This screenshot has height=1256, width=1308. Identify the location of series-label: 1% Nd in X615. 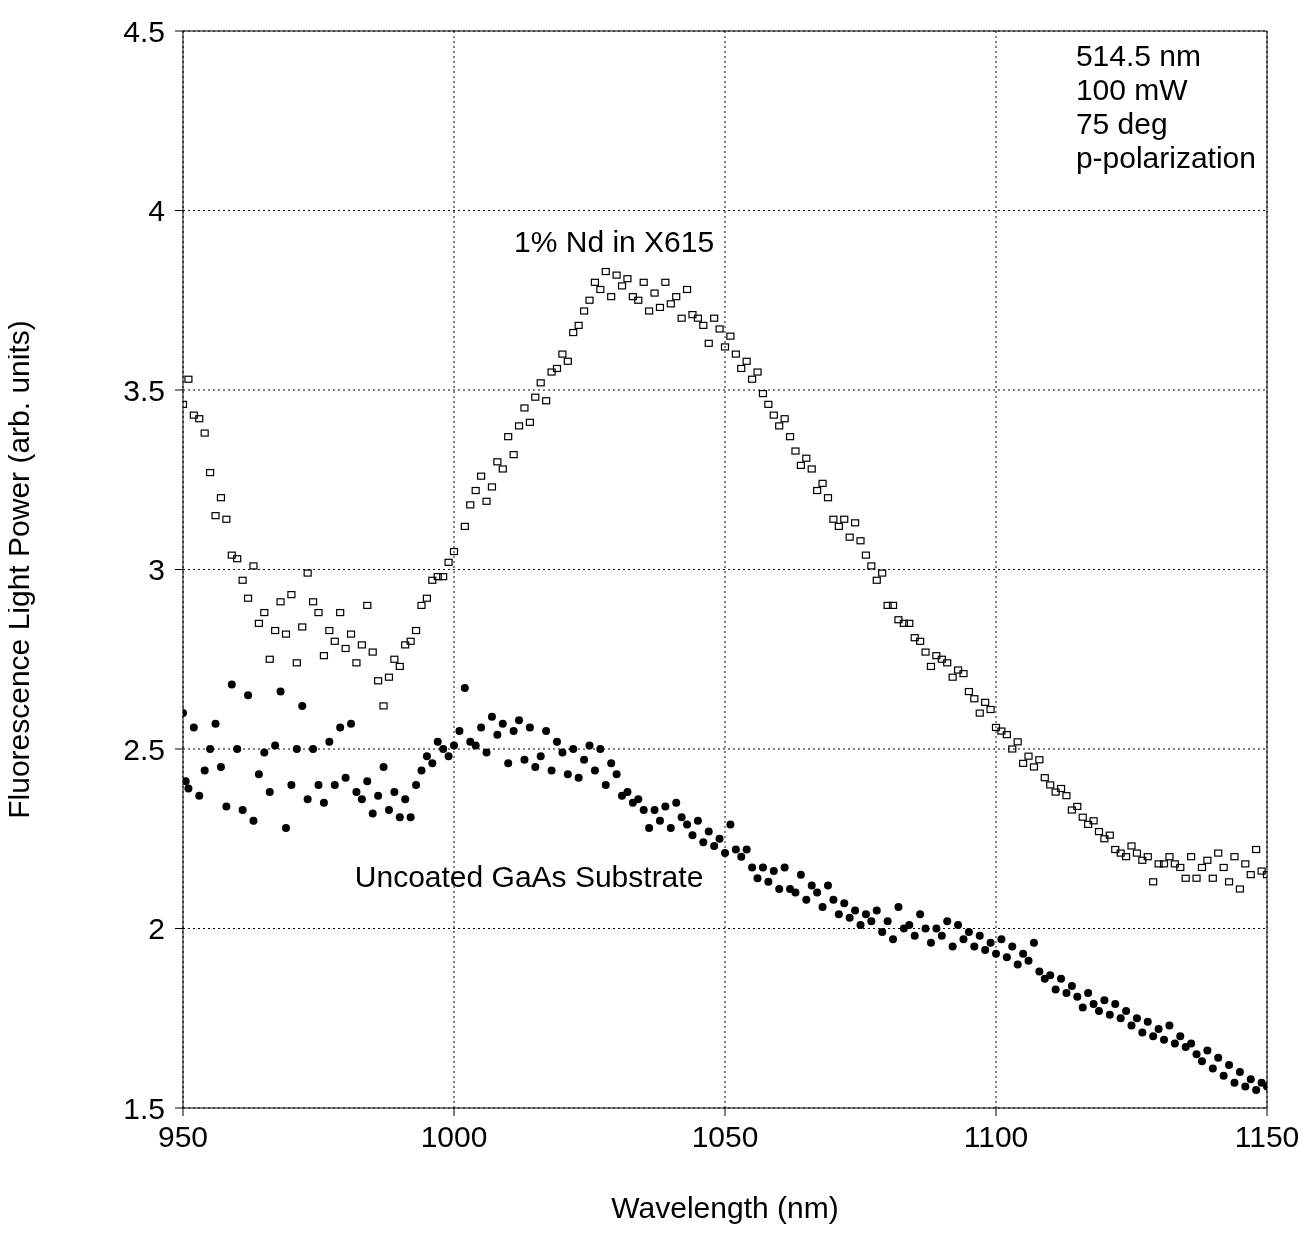
(614, 241).